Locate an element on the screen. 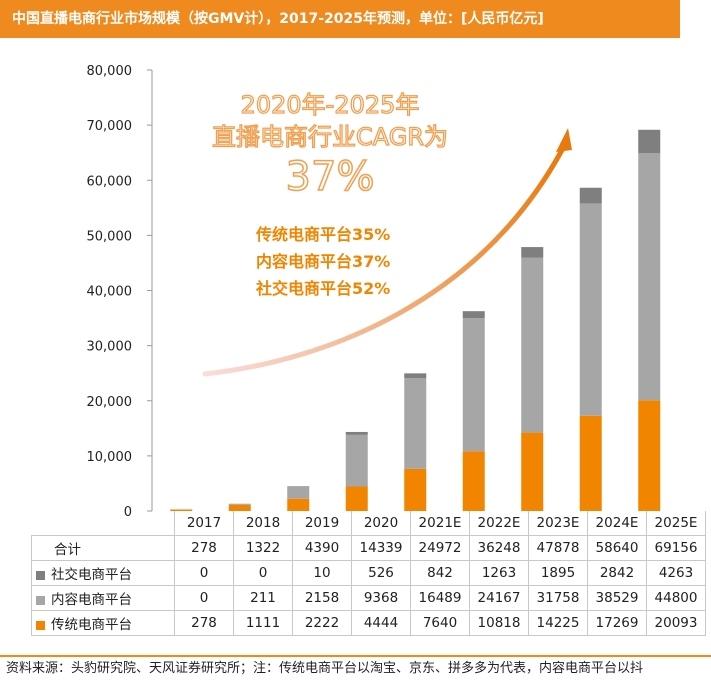  y-tick-label: 60,000 is located at coordinates (110, 181).